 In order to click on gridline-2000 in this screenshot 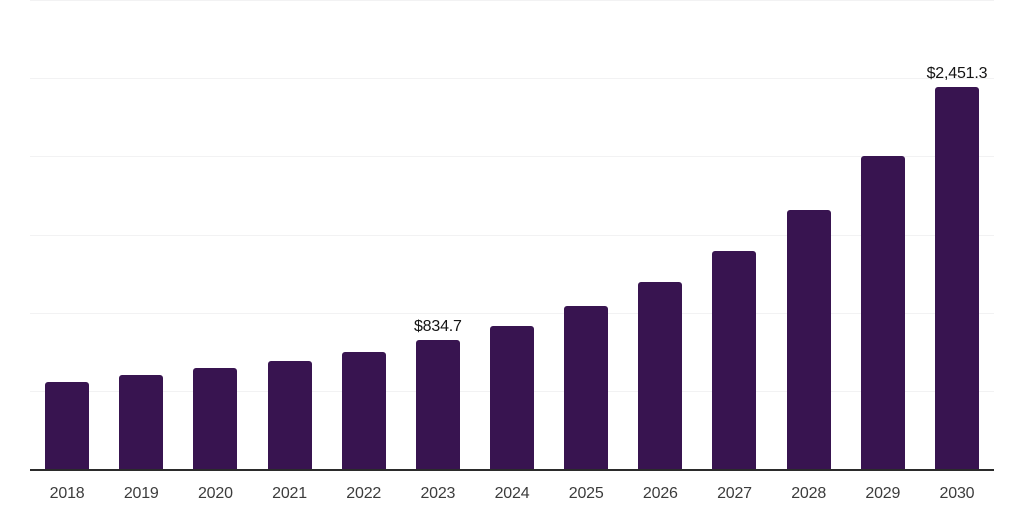, I will do `click(512, 157)`.